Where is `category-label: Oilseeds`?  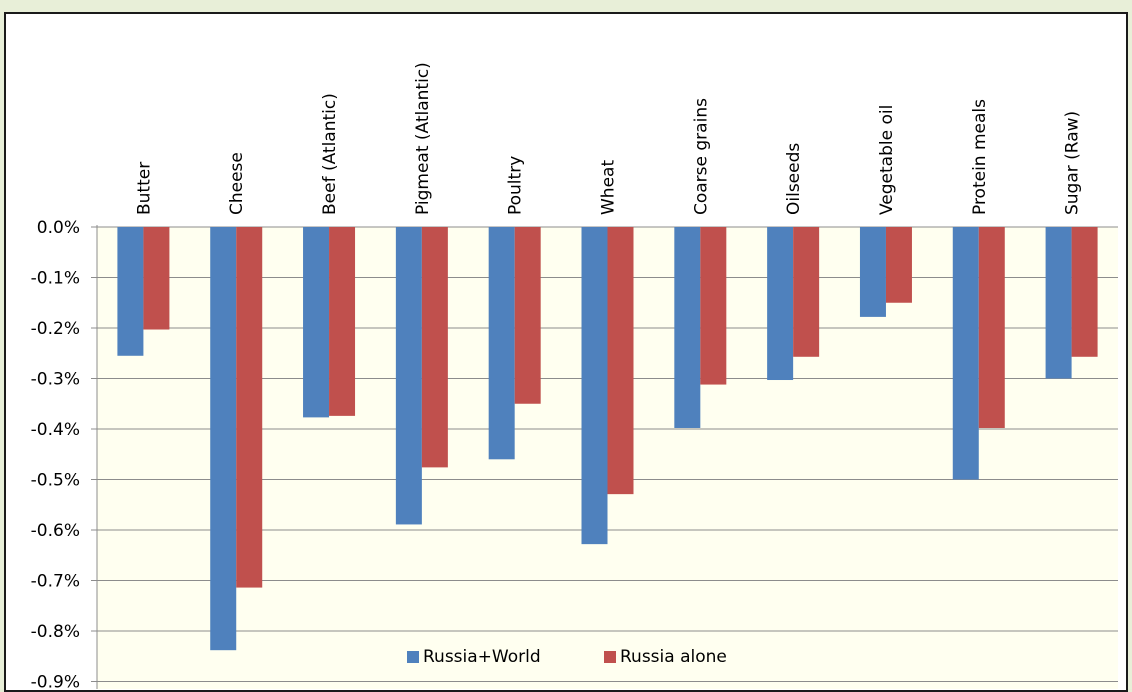 category-label: Oilseeds is located at coordinates (794, 179).